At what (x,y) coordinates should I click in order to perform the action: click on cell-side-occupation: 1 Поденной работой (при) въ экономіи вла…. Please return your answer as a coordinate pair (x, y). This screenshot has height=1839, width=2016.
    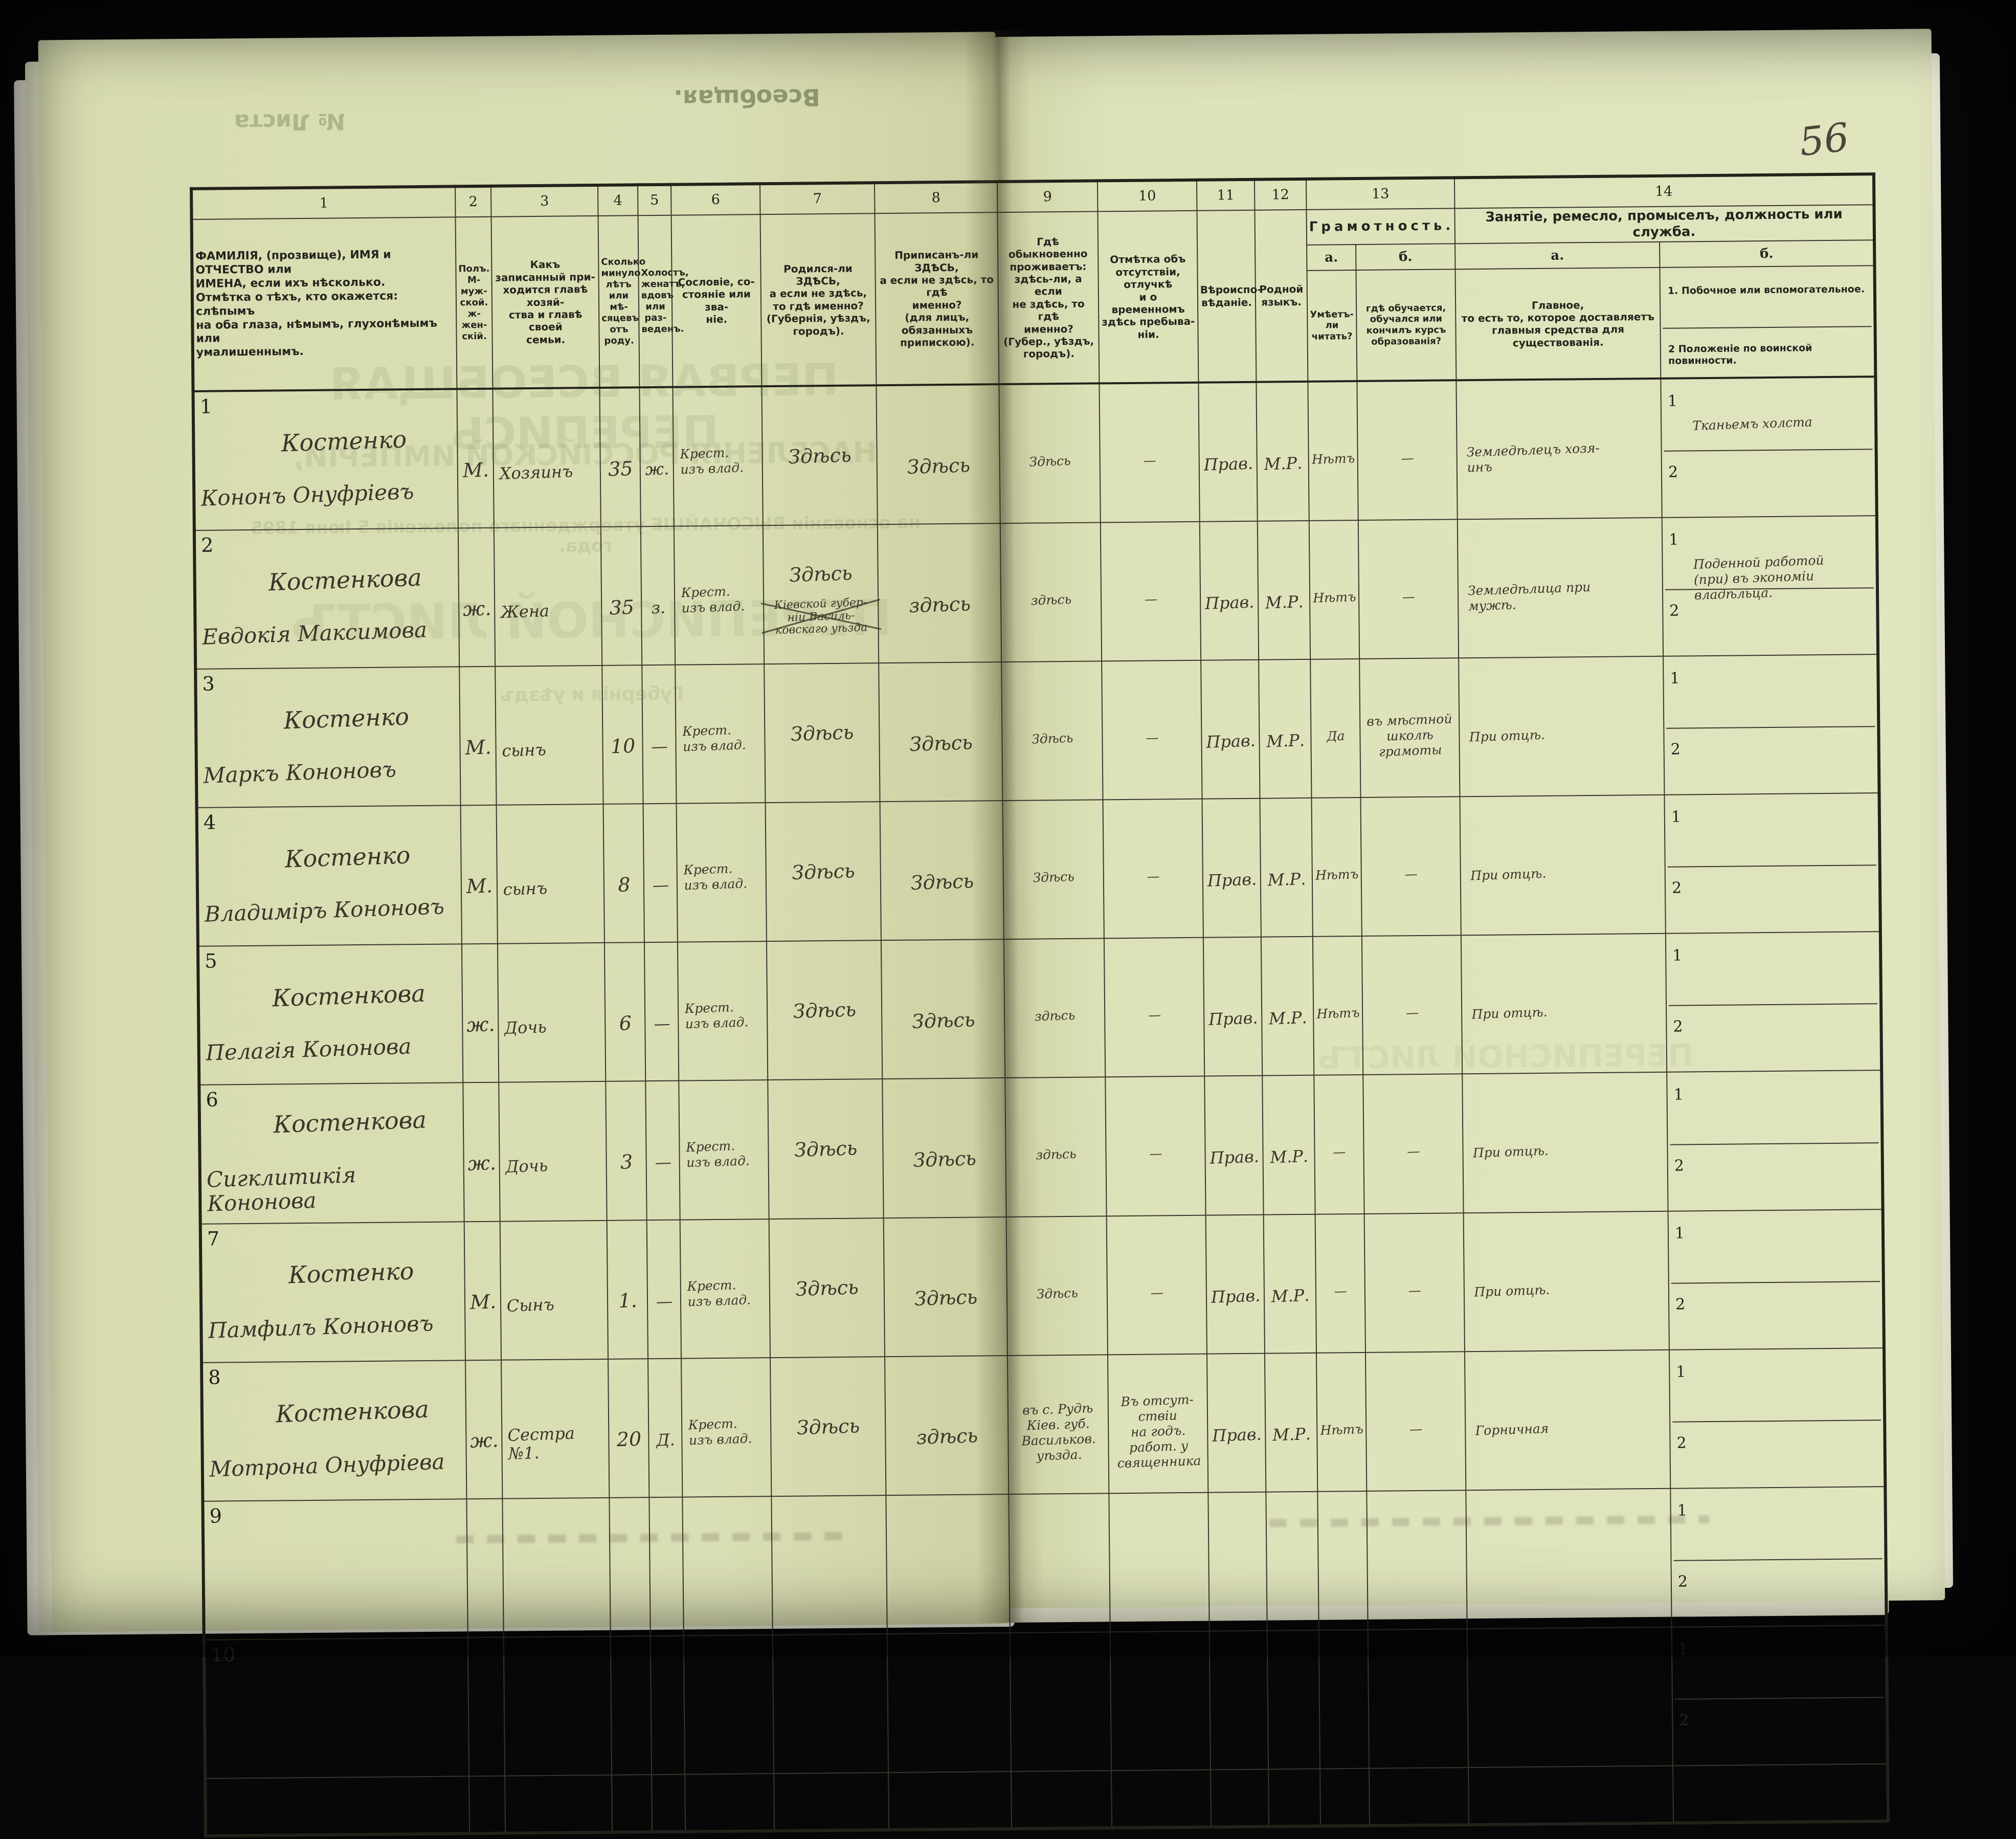
    Looking at the image, I should click on (1770, 586).